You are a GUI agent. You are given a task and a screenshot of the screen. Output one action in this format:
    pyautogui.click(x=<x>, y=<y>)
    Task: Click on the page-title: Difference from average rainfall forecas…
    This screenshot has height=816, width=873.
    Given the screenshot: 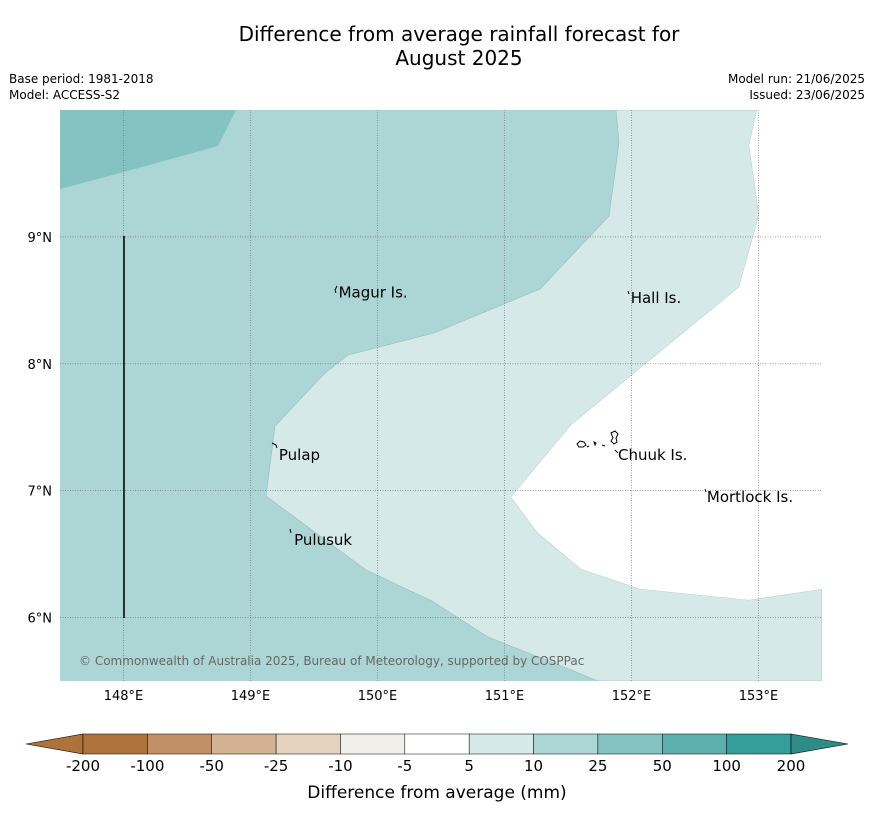 What is the action you would take?
    pyautogui.click(x=436, y=46)
    